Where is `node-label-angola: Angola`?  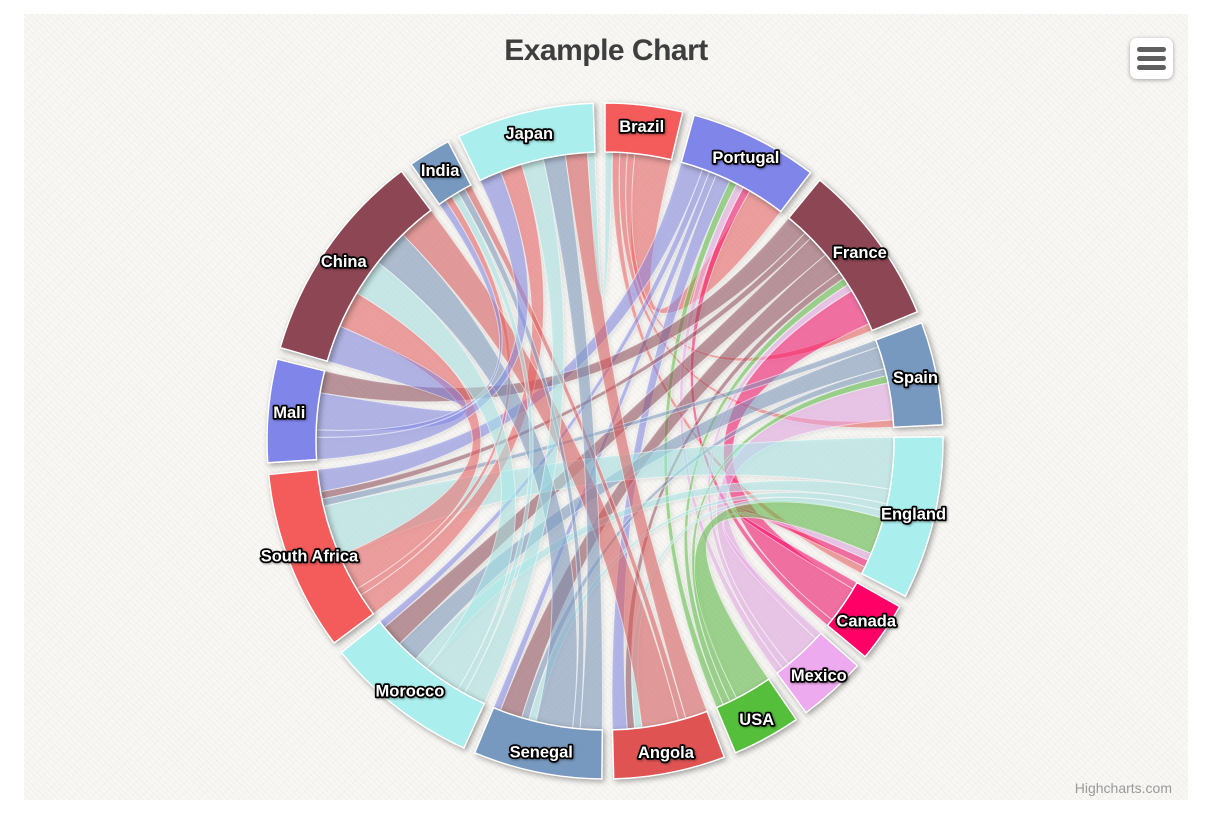
node-label-angola: Angola is located at coordinates (666, 753).